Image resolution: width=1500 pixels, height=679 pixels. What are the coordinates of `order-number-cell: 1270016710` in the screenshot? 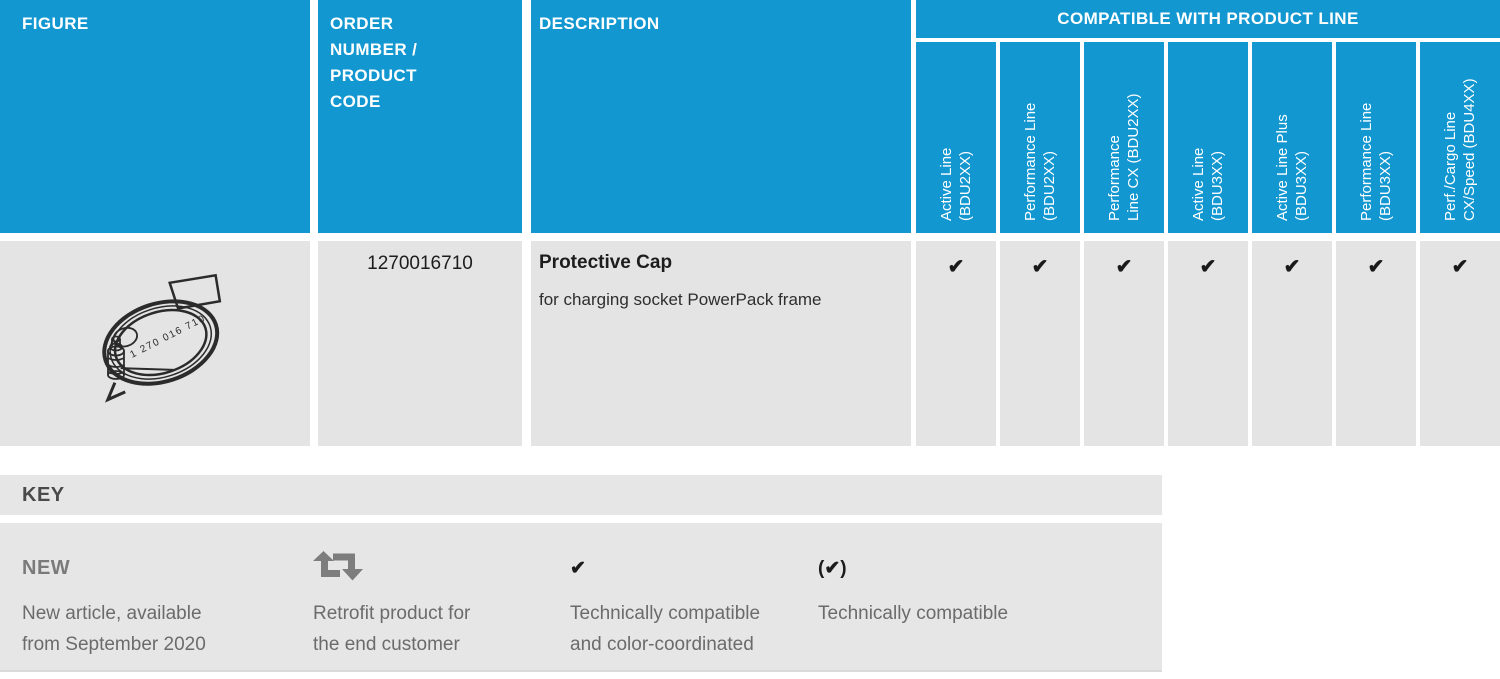 It's located at (420, 343).